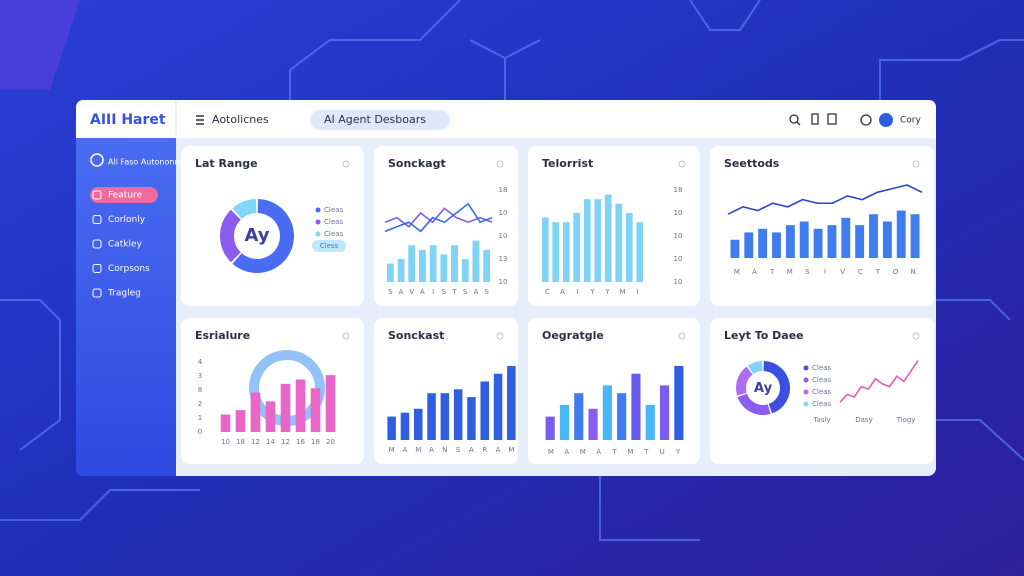  What do you see at coordinates (678, 452) in the screenshot?
I see `x-tick-label: Y` at bounding box center [678, 452].